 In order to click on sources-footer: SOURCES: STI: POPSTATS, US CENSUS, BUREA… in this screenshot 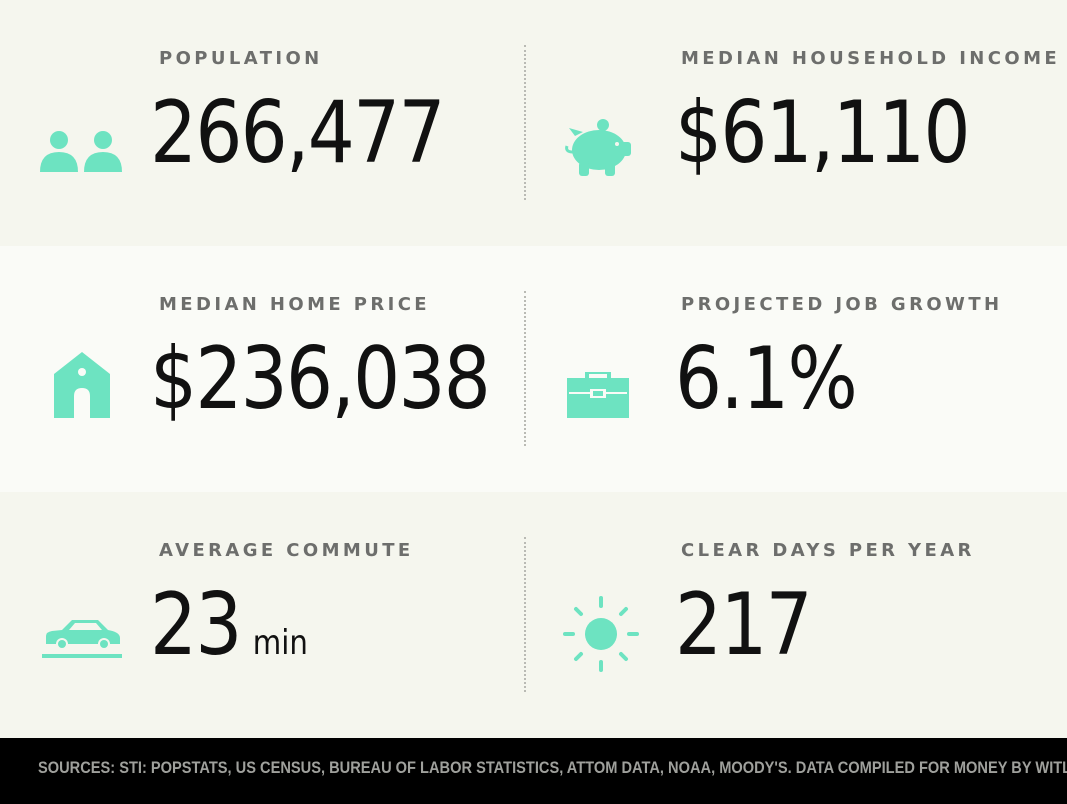, I will do `click(533, 771)`.